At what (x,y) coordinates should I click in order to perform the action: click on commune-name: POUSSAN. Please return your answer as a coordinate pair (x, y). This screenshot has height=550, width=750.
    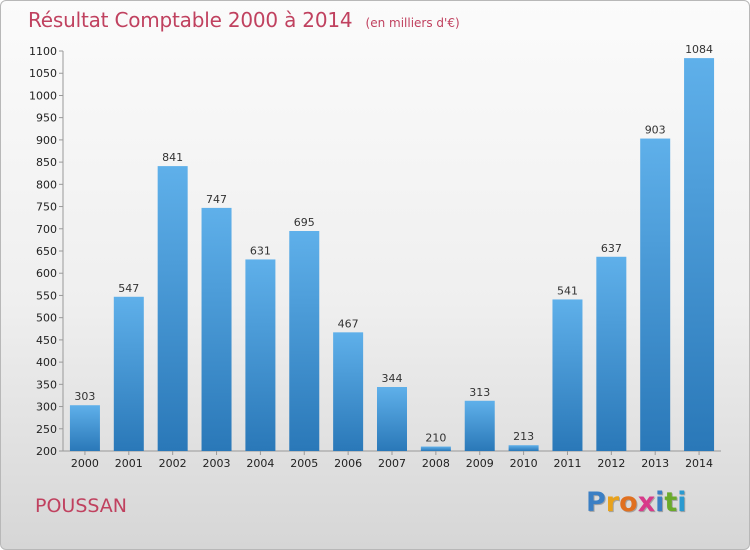
    Looking at the image, I should click on (81, 506).